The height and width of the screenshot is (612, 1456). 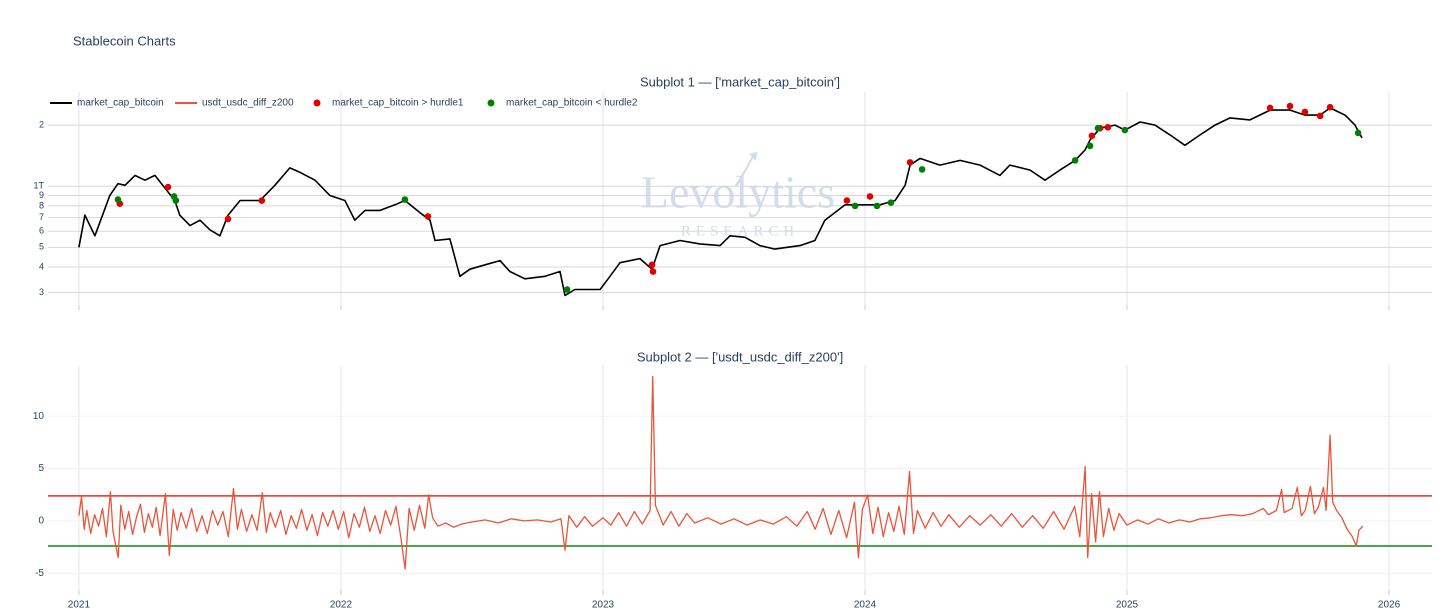 I want to click on legend-label: market_cap_bitcoin, so click(x=120, y=103).